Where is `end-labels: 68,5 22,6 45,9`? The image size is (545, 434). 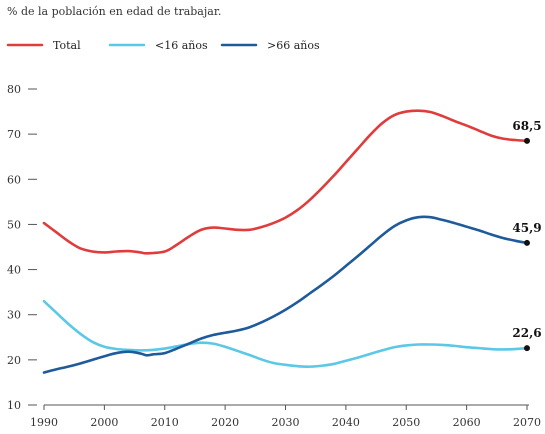 end-labels: 68,5 22,6 45,9 is located at coordinates (527, 235).